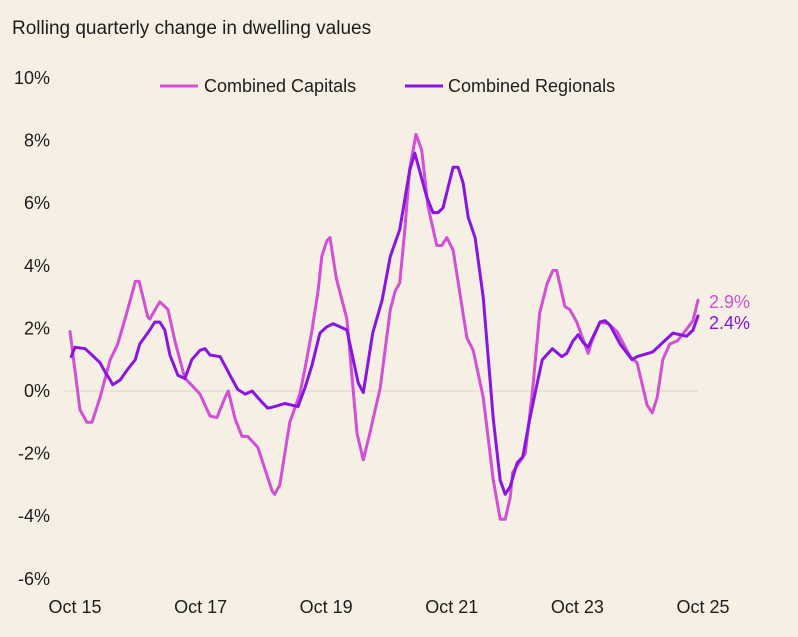 This screenshot has height=637, width=798. I want to click on y-axis: 10% 8% 6% 4% 2% 0% -2% -4% -6%, so click(32, 328).